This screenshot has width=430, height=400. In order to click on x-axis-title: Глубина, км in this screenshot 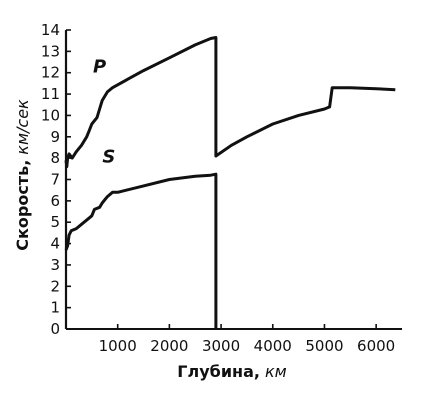, I will do `click(231, 371)`.